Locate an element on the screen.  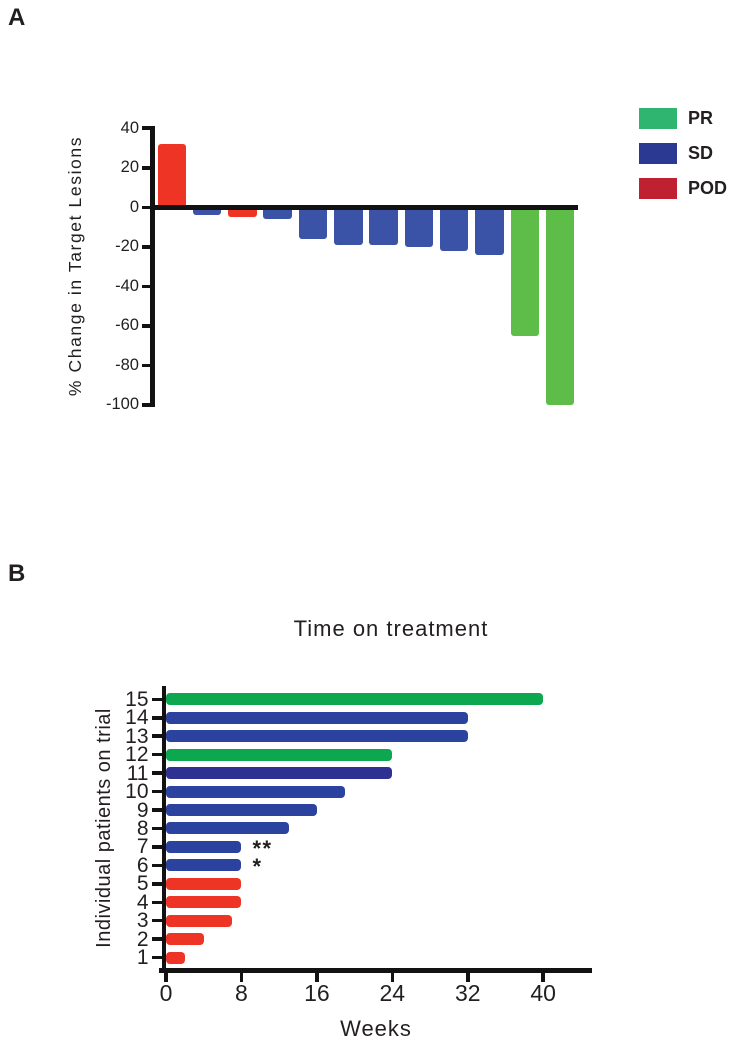
panel-a-y-tick-label: -20 is located at coordinates (127, 246).